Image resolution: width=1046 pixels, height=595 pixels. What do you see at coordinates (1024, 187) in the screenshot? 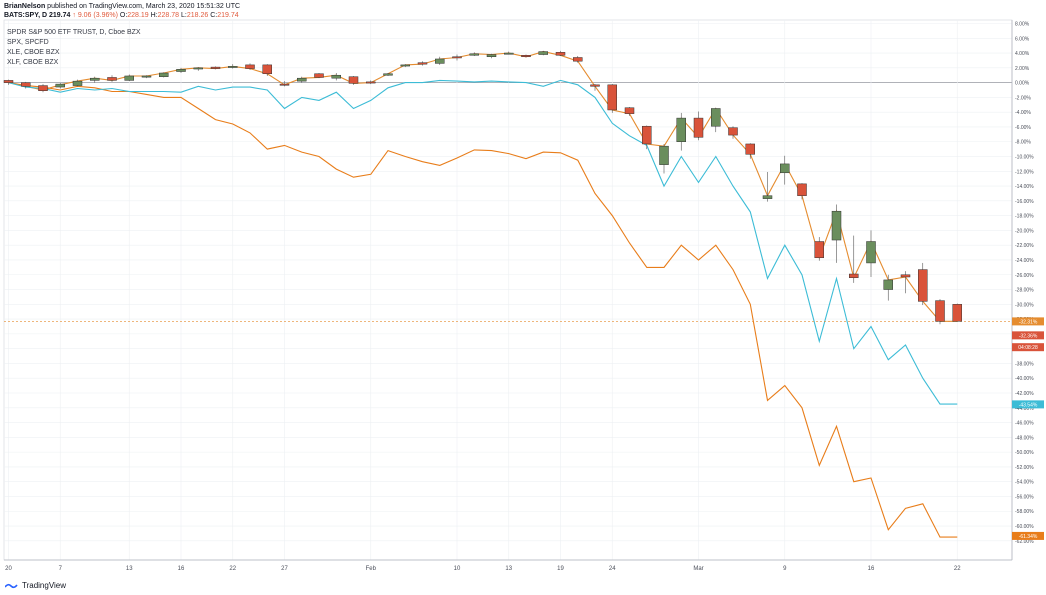
I see `y-tick-label: -14.00%` at bounding box center [1024, 187].